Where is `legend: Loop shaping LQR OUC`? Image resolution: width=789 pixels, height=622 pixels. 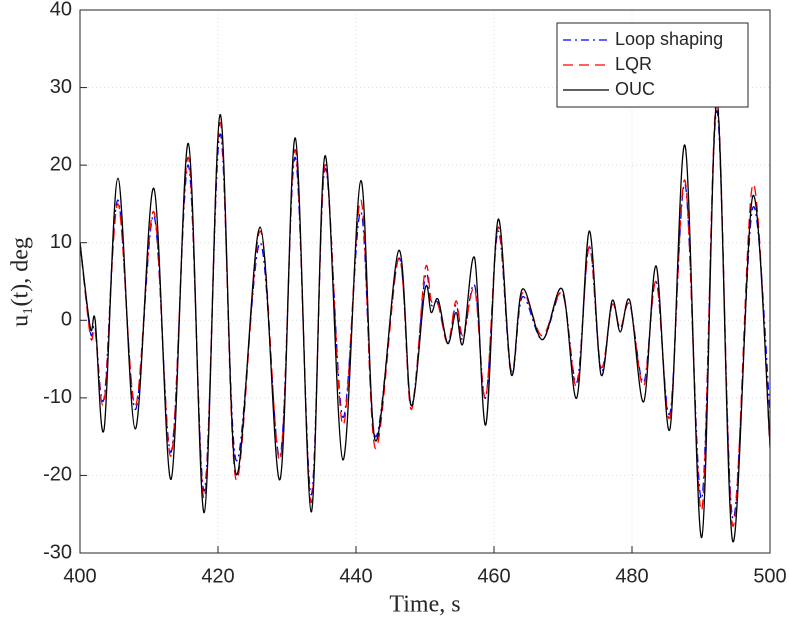 legend: Loop shaping LQR OUC is located at coordinates (652, 65).